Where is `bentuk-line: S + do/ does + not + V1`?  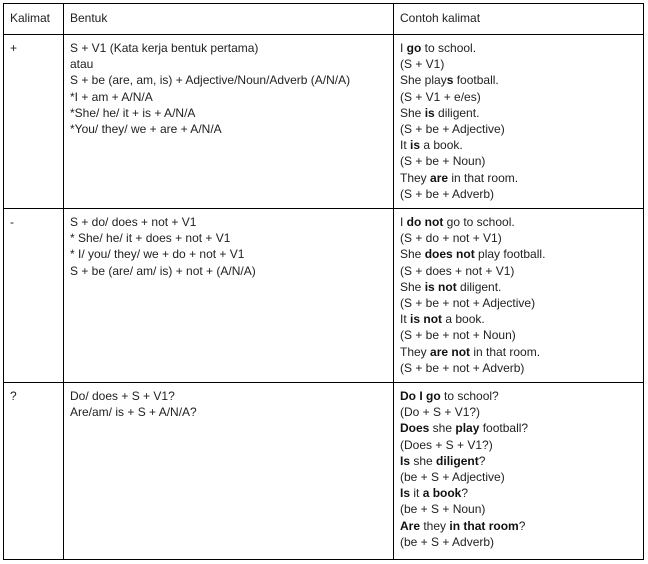 bentuk-line: S + do/ does + not + V1 is located at coordinates (133, 222).